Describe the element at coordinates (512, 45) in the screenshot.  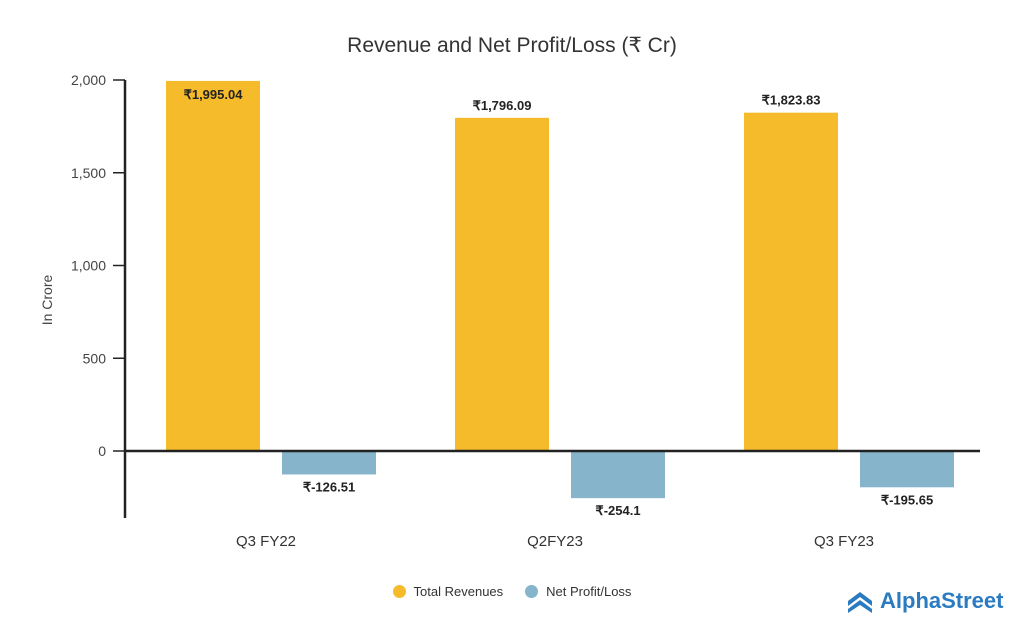
I see `chart-title: Revenue and Net Profit/Loss (₹ Cr)` at that location.